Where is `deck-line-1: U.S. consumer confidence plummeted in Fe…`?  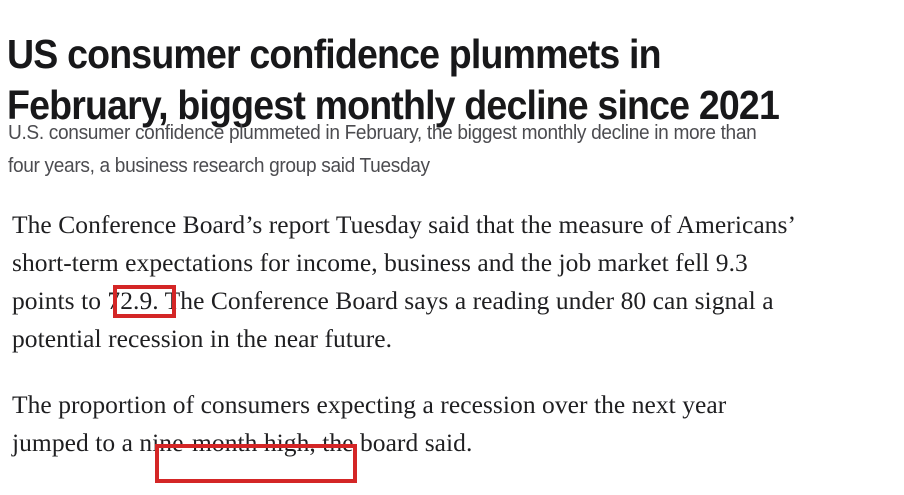 deck-line-1: U.S. consumer confidence plummeted in Fe… is located at coordinates (382, 133).